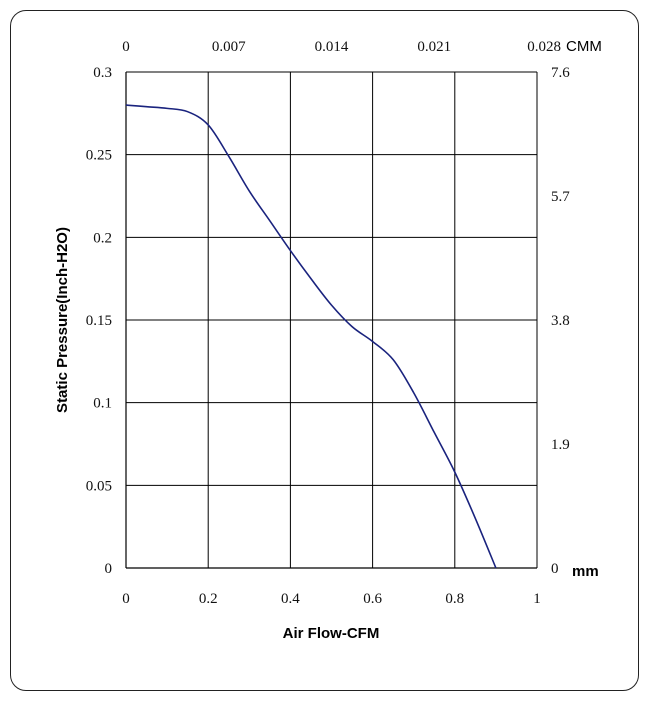 The height and width of the screenshot is (704, 651). Describe the element at coordinates (109, 569) in the screenshot. I see `y-tick-label: 0` at that location.